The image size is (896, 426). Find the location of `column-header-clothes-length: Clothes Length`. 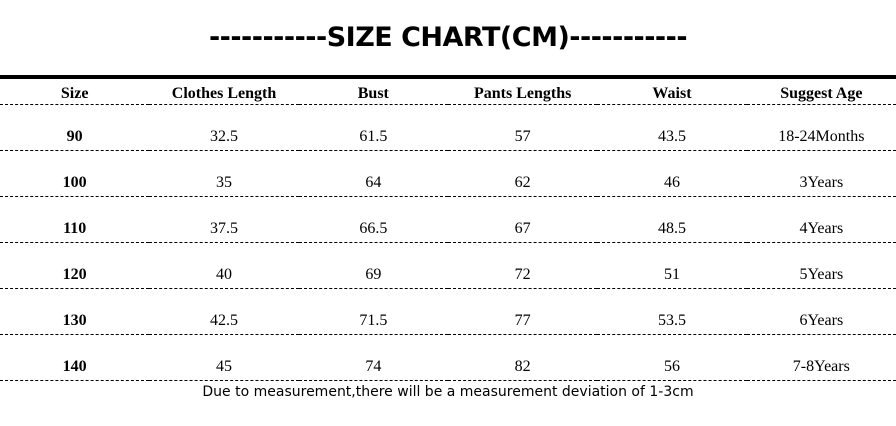

column-header-clothes-length: Clothes Length is located at coordinates (224, 91).